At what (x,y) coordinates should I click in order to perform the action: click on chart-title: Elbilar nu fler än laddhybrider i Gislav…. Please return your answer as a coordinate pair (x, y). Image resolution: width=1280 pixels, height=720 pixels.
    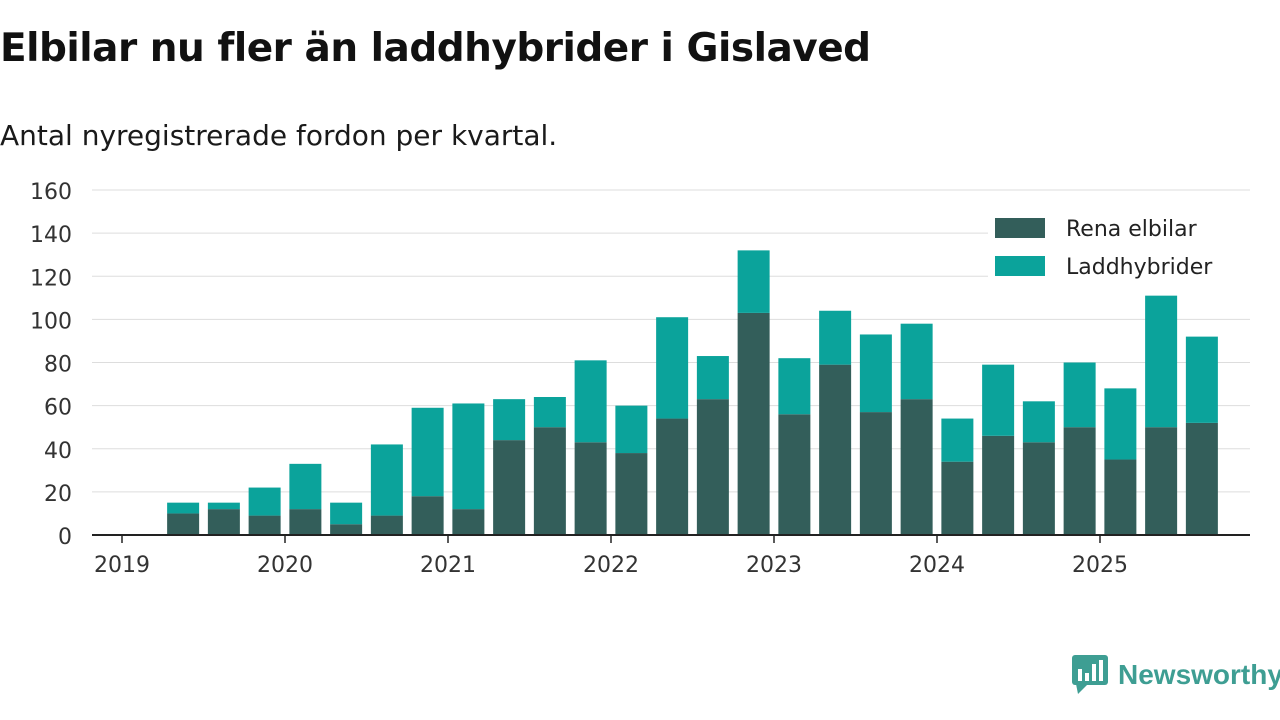
    Looking at the image, I should click on (435, 48).